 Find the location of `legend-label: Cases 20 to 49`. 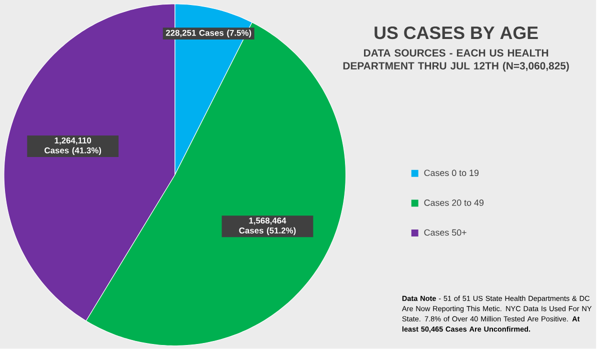

legend-label: Cases 20 to 49 is located at coordinates (454, 203).